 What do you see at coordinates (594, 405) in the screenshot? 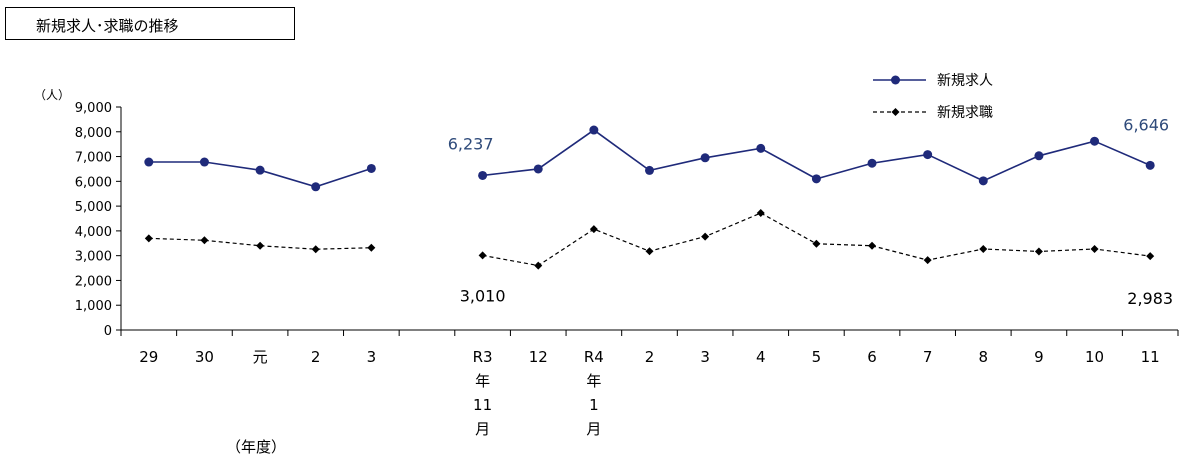
I see `x-tick-label: 1` at bounding box center [594, 405].